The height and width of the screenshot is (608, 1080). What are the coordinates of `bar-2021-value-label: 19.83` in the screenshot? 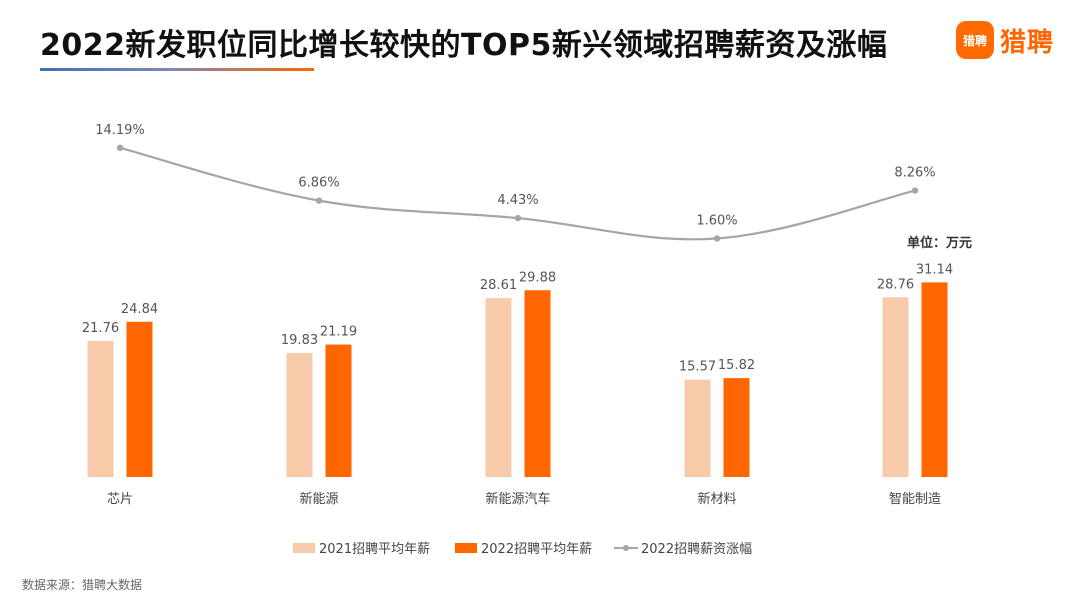 It's located at (299, 340).